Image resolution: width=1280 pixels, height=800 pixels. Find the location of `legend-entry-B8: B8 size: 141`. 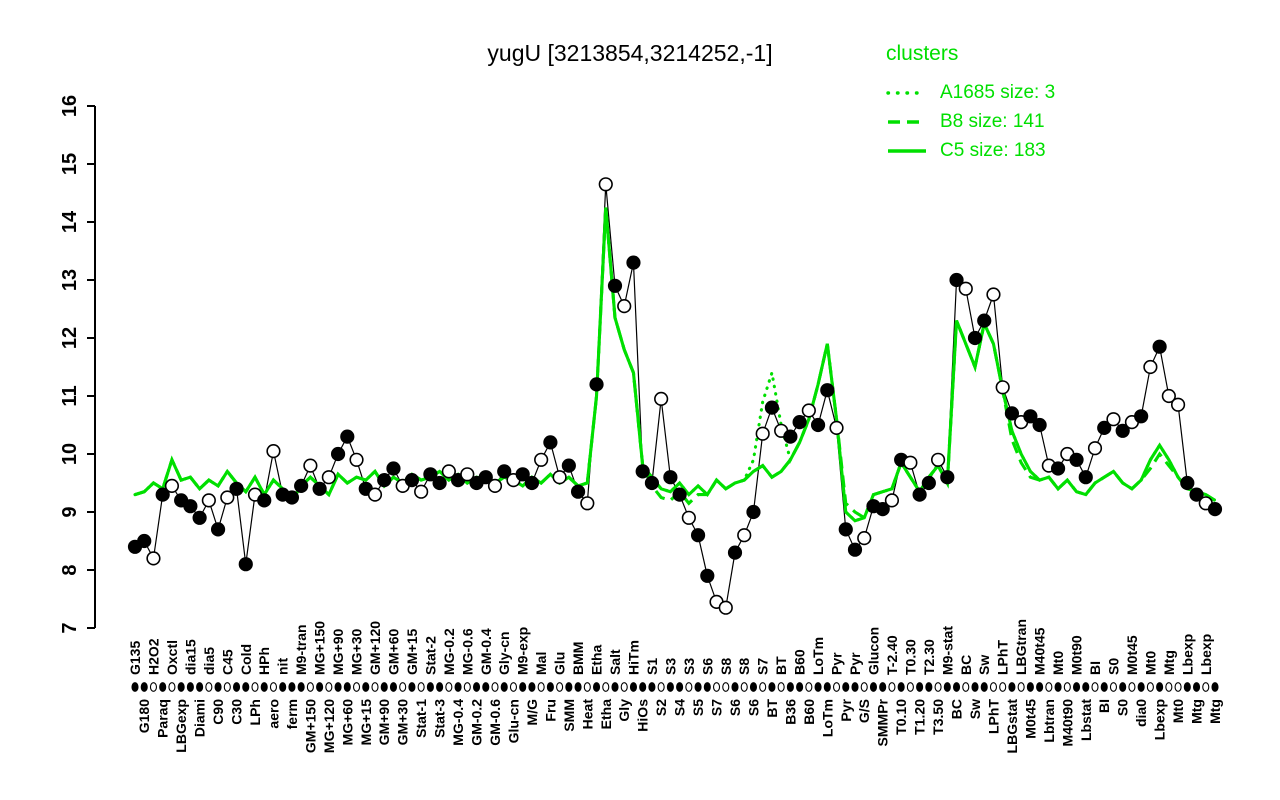

legend-entry-B8: B8 size: 141 is located at coordinates (970, 121).